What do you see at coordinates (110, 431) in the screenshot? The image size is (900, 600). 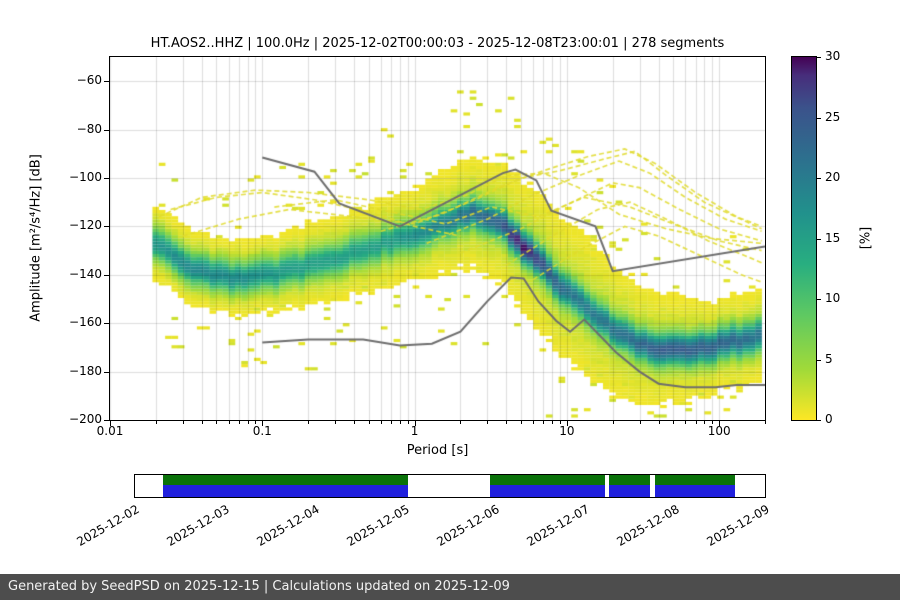 I see `x-tick-label: 0.01` at bounding box center [110, 431].